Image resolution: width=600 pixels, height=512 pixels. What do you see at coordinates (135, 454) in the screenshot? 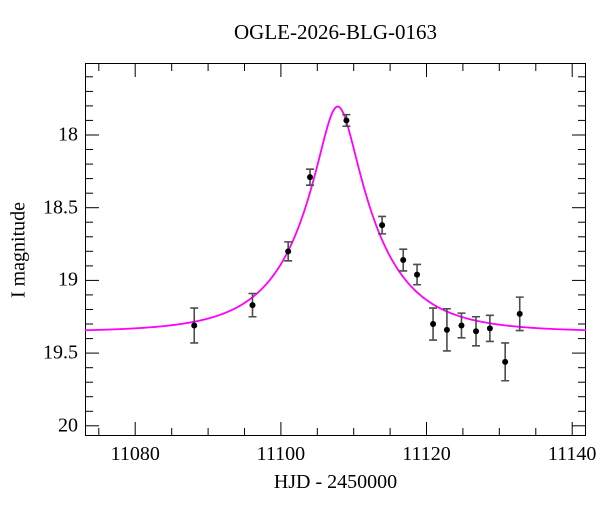
I see `x-tick-label: 11080` at bounding box center [135, 454].